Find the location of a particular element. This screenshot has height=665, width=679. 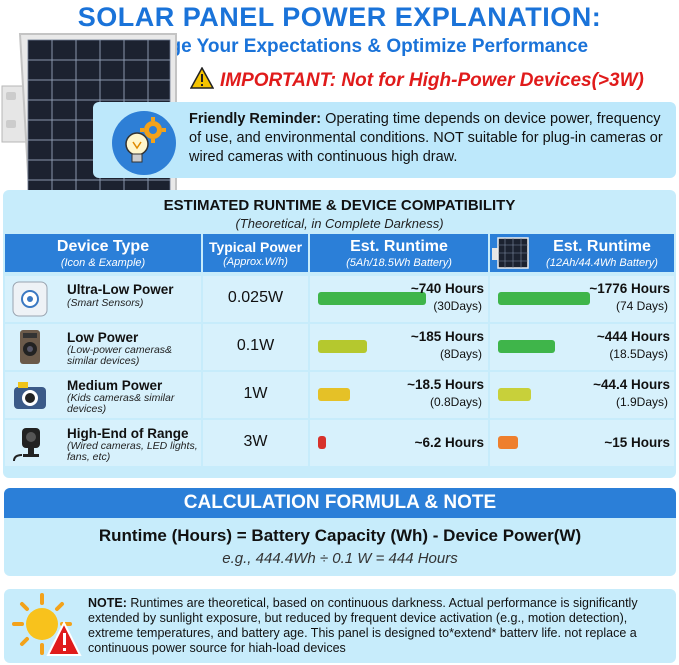

sun-warning-icon is located at coordinates (47, 624).